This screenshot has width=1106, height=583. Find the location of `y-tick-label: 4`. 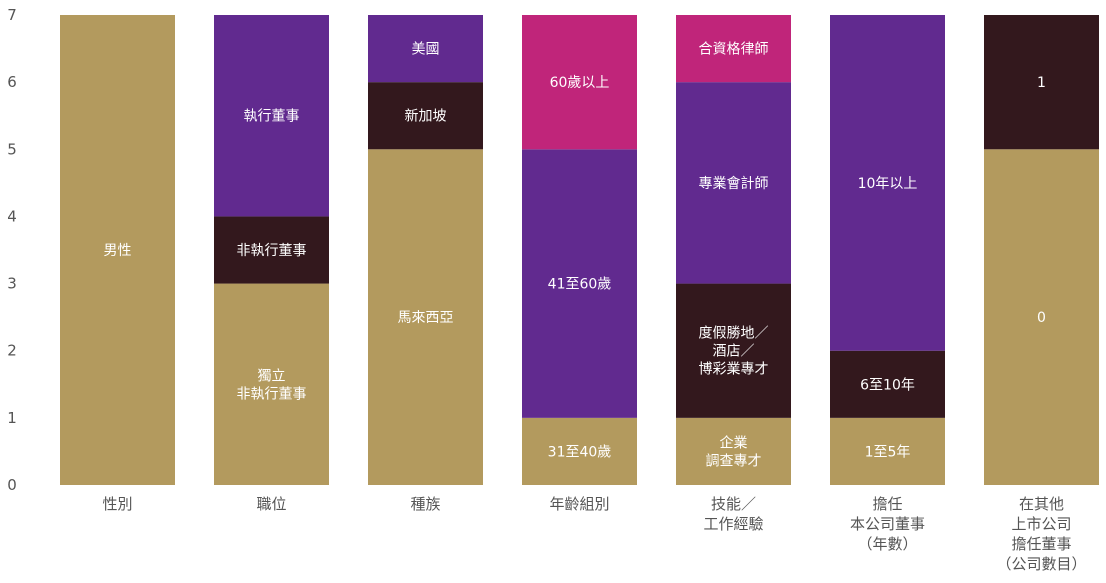

y-tick-label: 4 is located at coordinates (12, 216).